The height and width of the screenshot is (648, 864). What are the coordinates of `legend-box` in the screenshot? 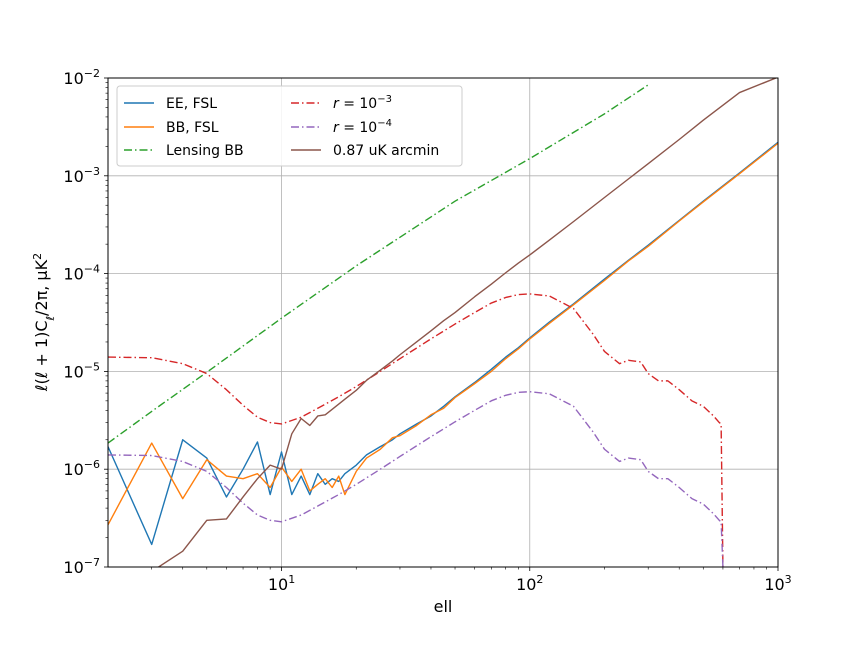 It's located at (289, 126).